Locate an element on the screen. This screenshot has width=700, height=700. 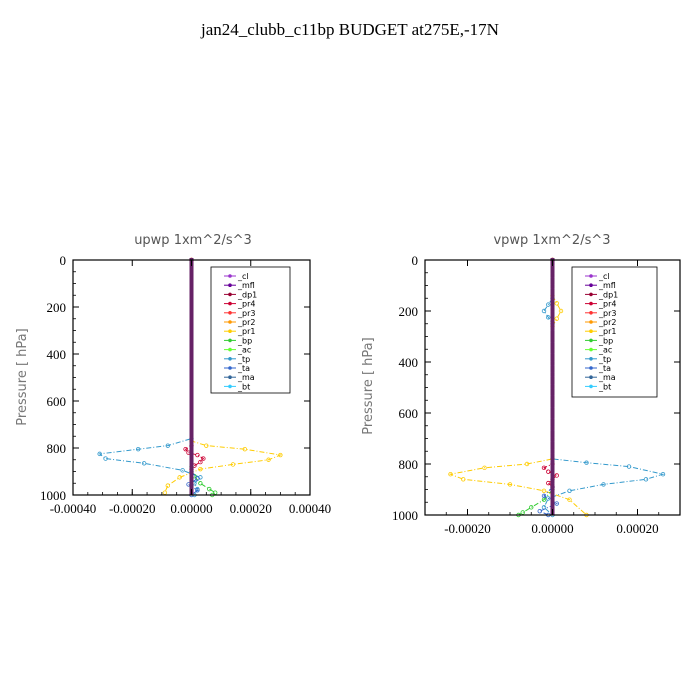
legend-label: _bt is located at coordinates (243, 386).